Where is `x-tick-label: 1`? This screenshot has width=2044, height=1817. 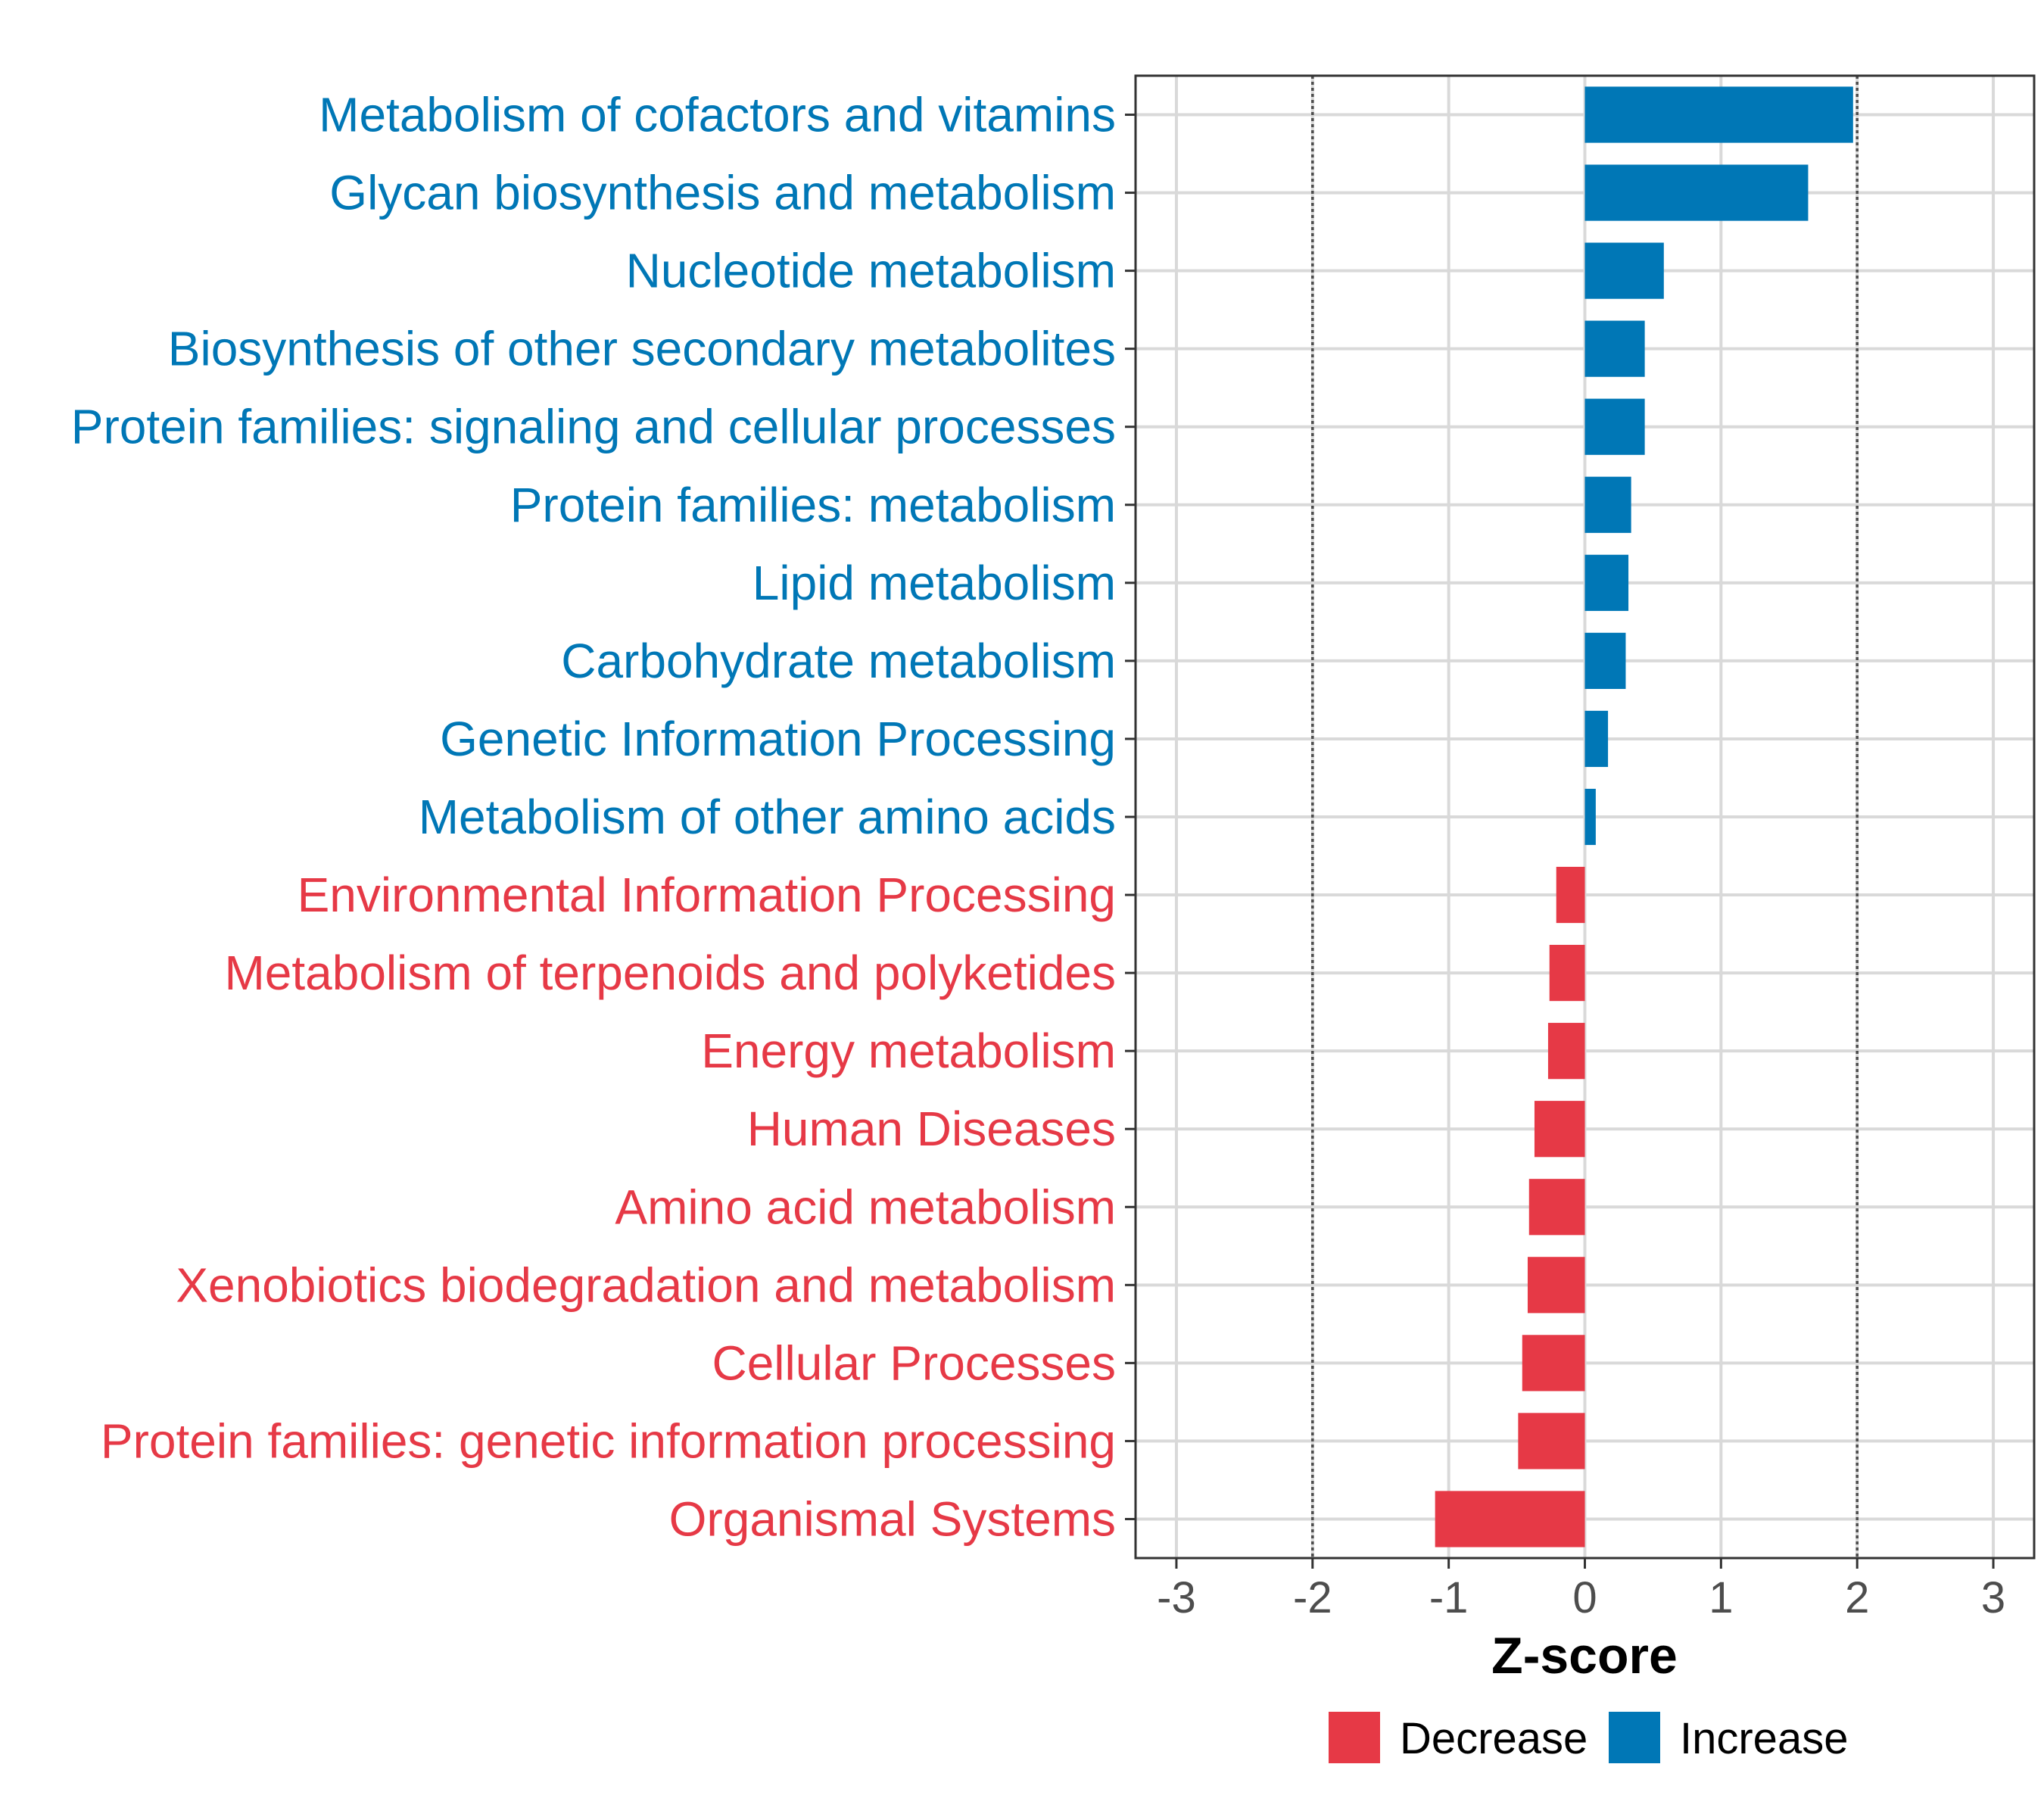 x-tick-label: 1 is located at coordinates (1721, 1597).